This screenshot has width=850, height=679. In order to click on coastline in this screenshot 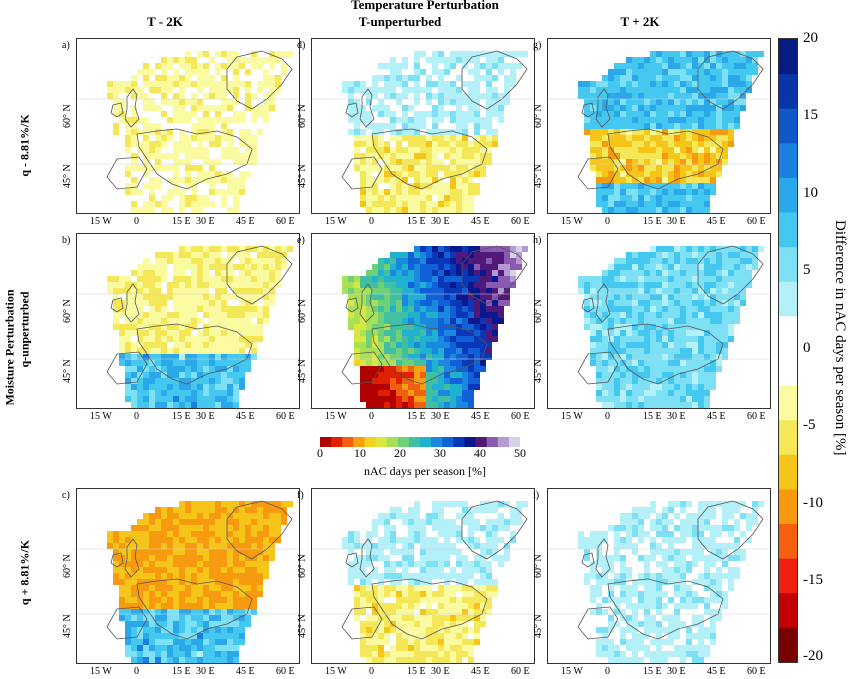, I will do `click(117, 110)`.